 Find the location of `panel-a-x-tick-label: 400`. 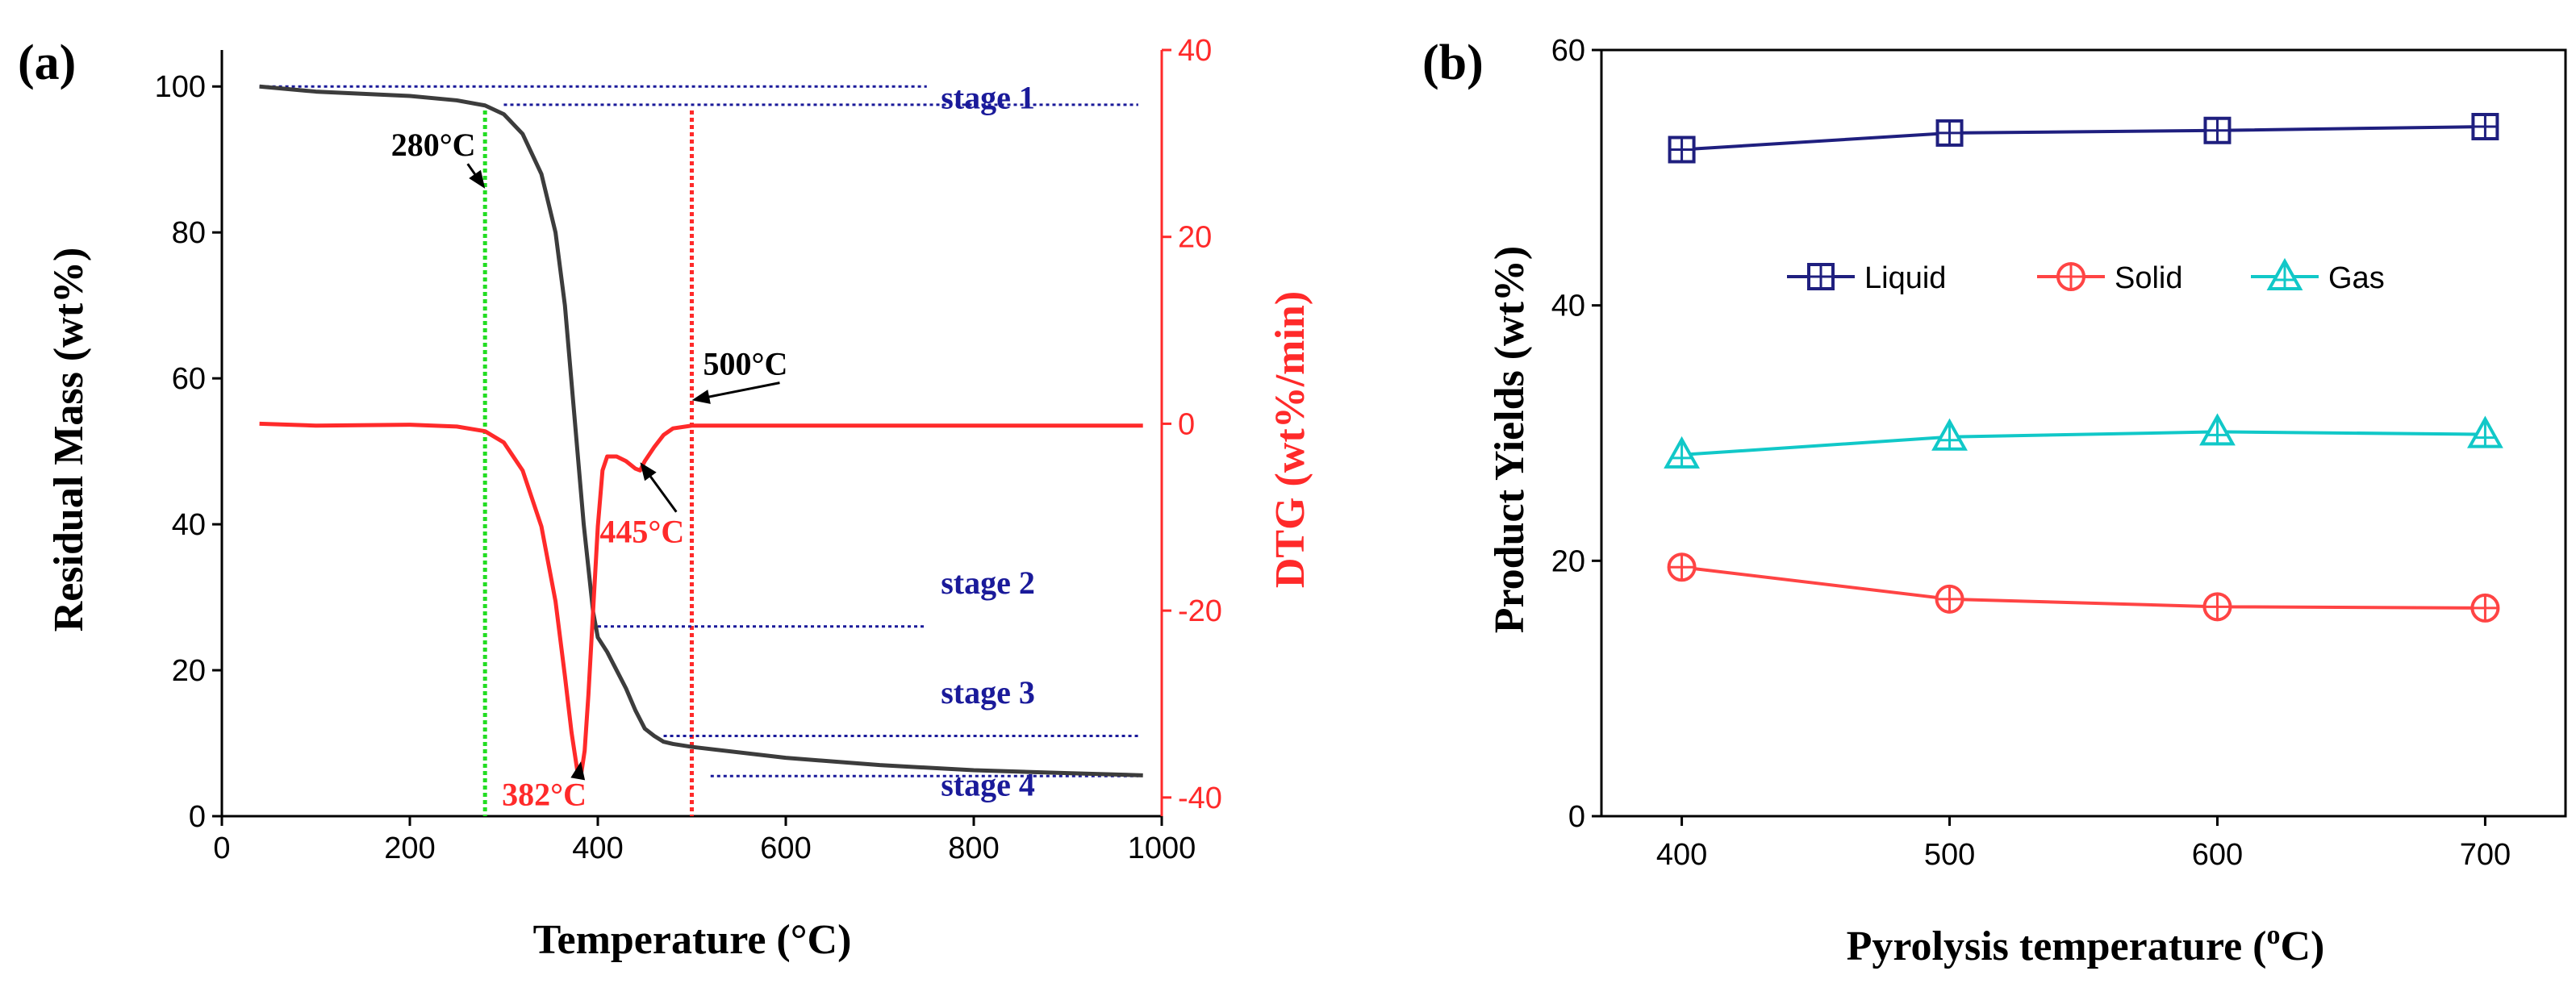

panel-a-x-tick-label: 400 is located at coordinates (597, 848).